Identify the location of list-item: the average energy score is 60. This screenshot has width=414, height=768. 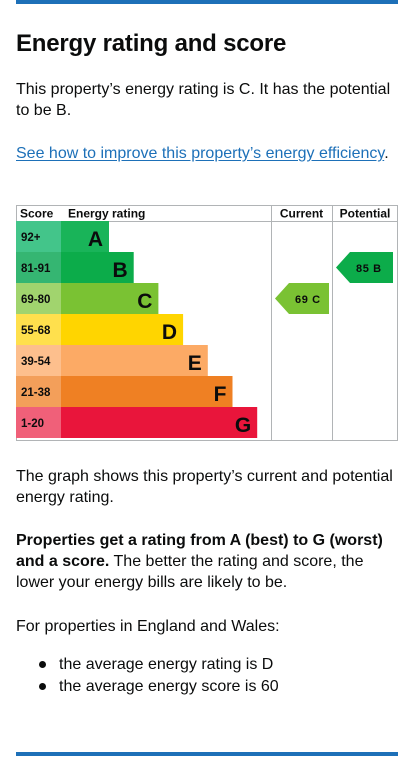
(147, 686).